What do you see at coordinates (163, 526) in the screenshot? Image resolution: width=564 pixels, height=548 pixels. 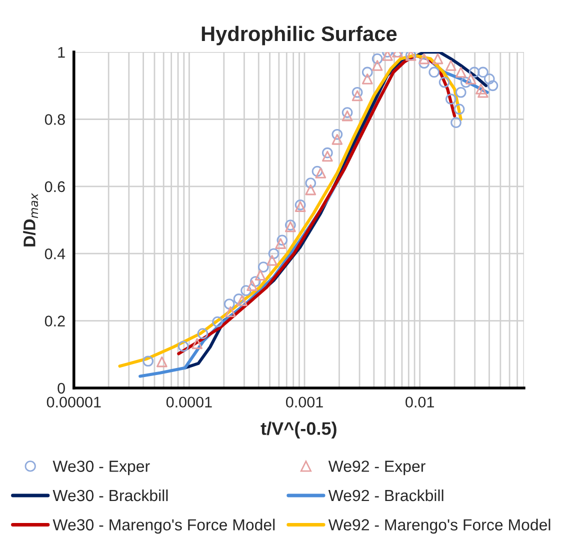 I see `legend-label: We30 - Marengo's Force Model` at bounding box center [163, 526].